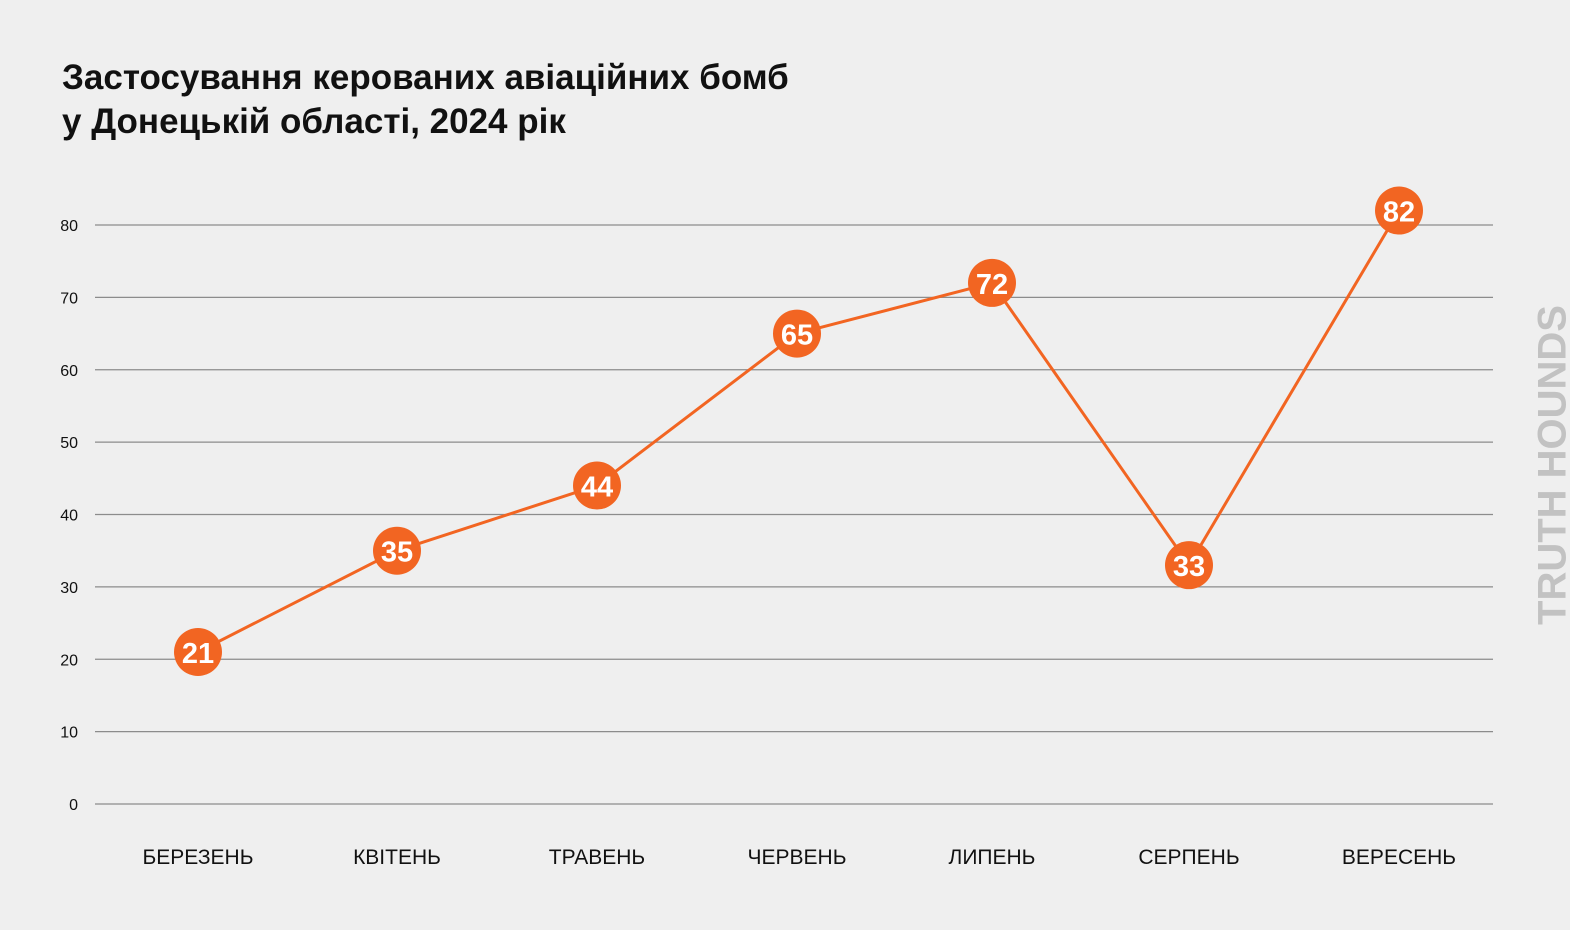 The height and width of the screenshot is (930, 1570). I want to click on x-tick-label: БЕРЕЗЕНЬ, so click(198, 857).